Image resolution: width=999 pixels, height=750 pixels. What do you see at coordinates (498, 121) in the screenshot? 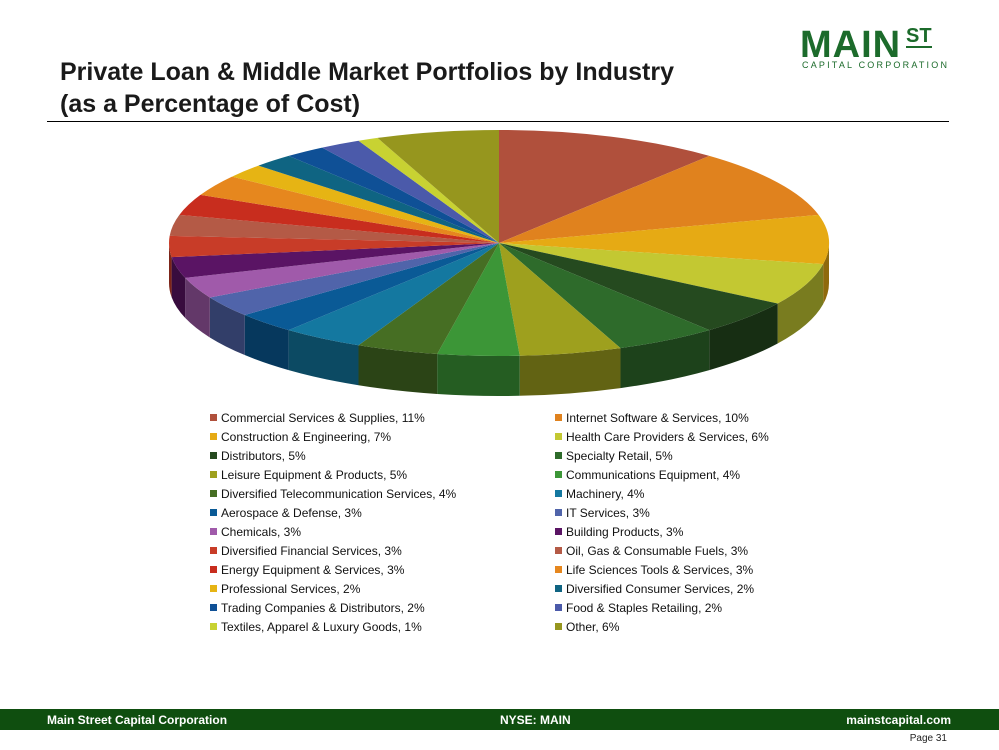
I see `title-divider` at bounding box center [498, 121].